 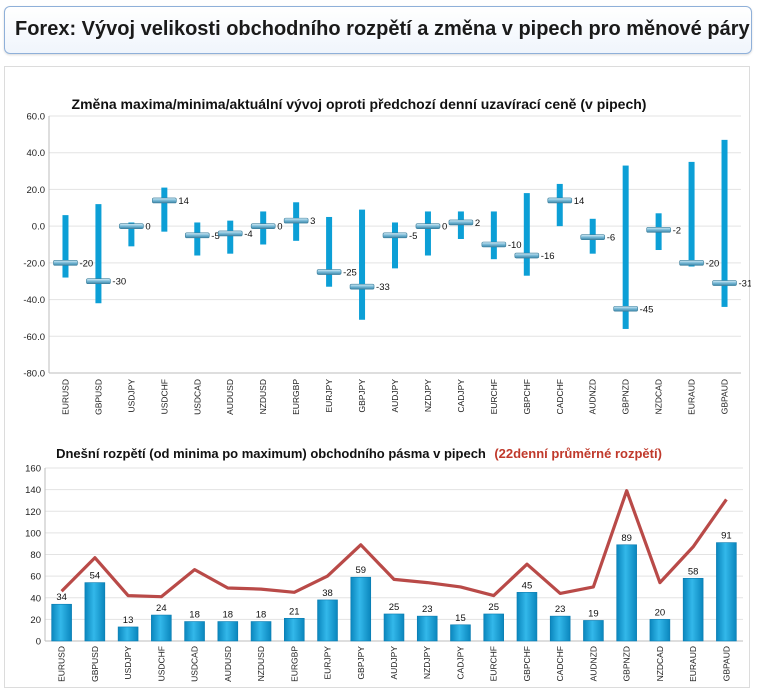 What do you see at coordinates (693, 571) in the screenshot?
I see `chart2-data-label: 58` at bounding box center [693, 571].